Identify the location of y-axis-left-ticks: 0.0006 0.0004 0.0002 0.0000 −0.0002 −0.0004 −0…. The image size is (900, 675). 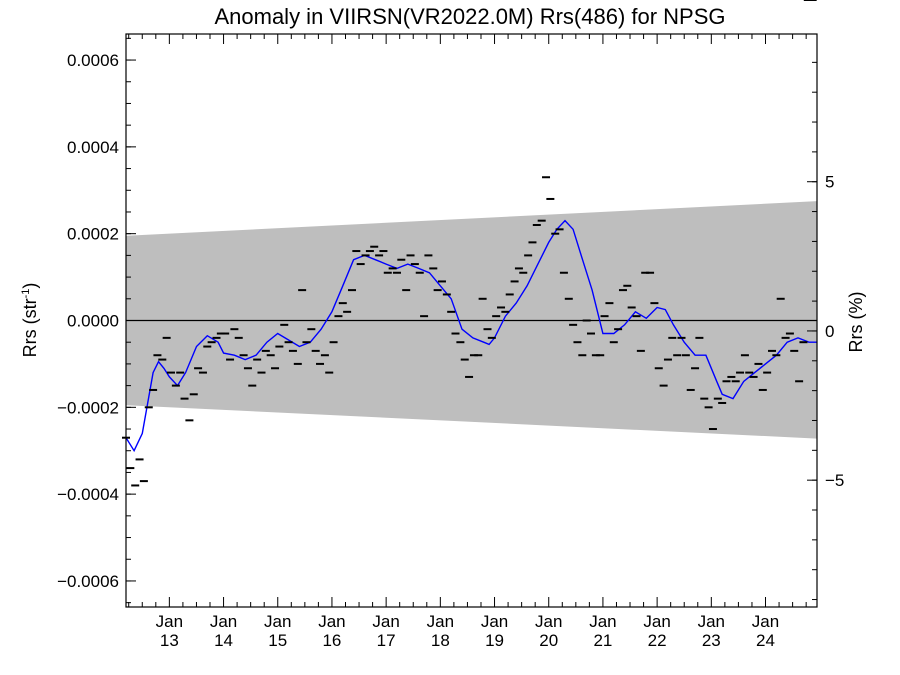
(96, 320).